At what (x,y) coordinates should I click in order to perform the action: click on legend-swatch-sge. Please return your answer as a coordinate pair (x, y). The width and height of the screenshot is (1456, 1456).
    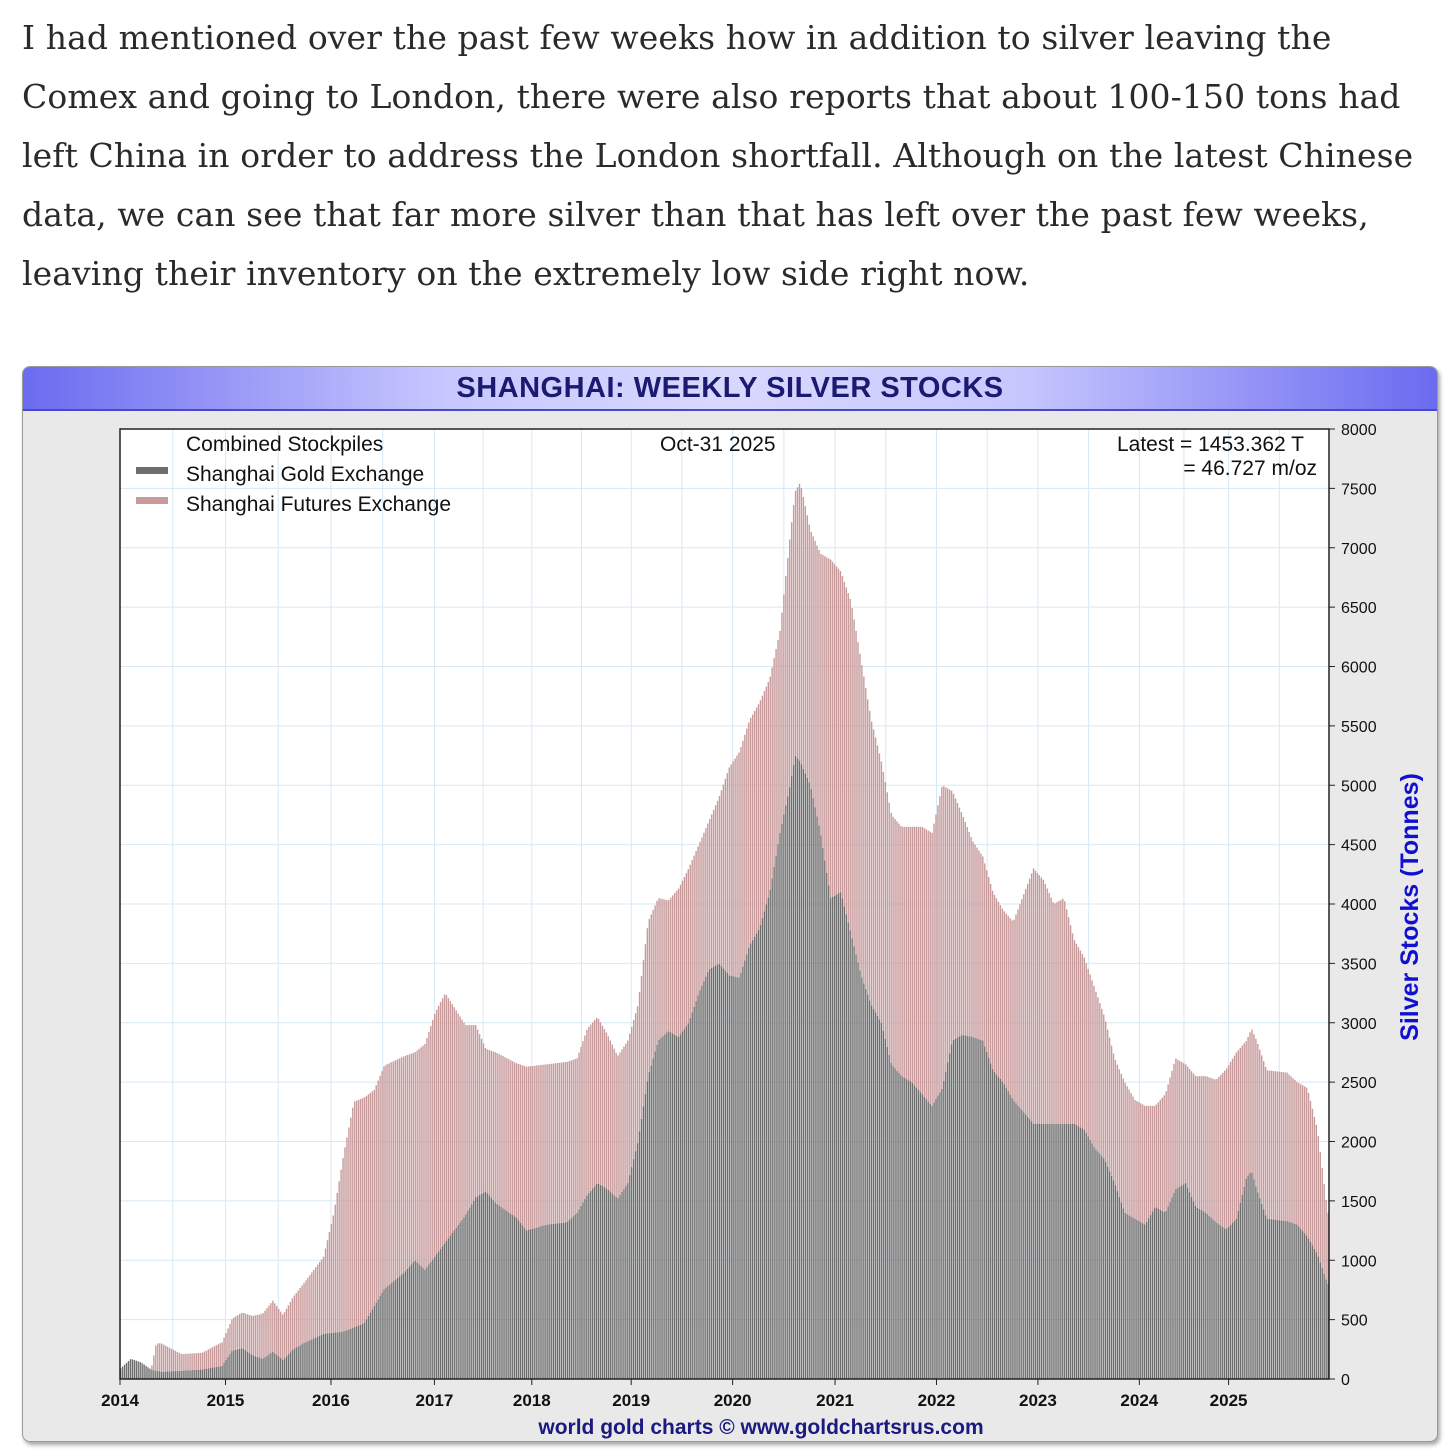
    Looking at the image, I should click on (152, 470).